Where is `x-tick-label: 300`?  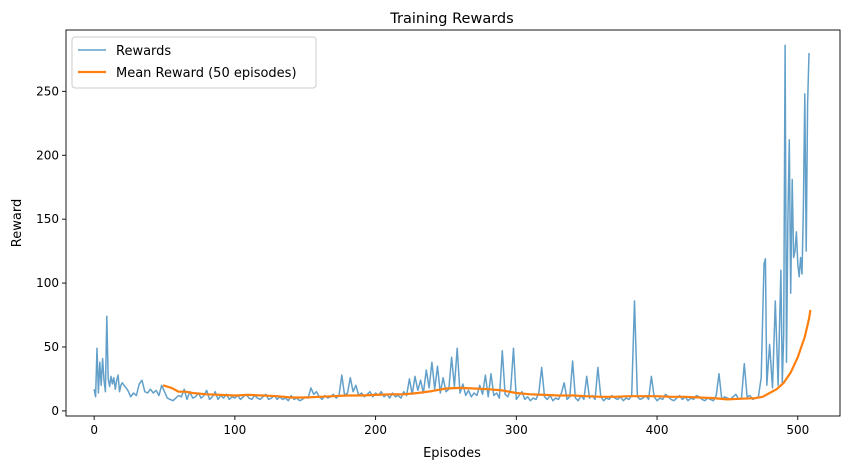 x-tick-label: 300 is located at coordinates (516, 430).